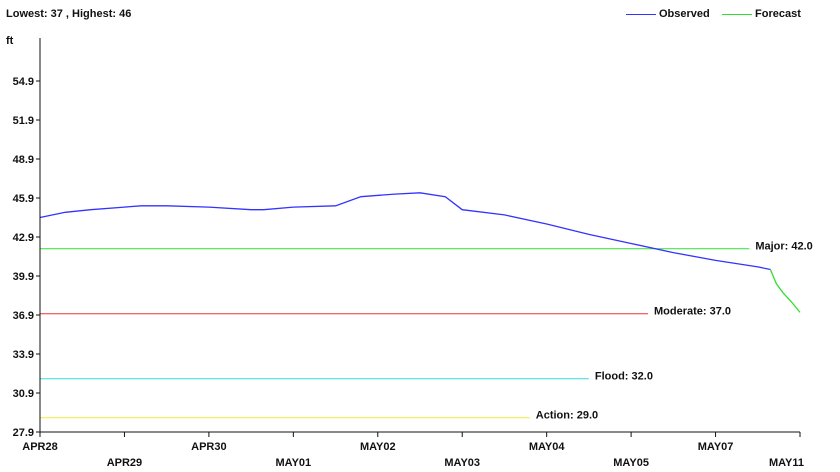  What do you see at coordinates (23, 238) in the screenshot?
I see `y-tick-label: 42.9` at bounding box center [23, 238].